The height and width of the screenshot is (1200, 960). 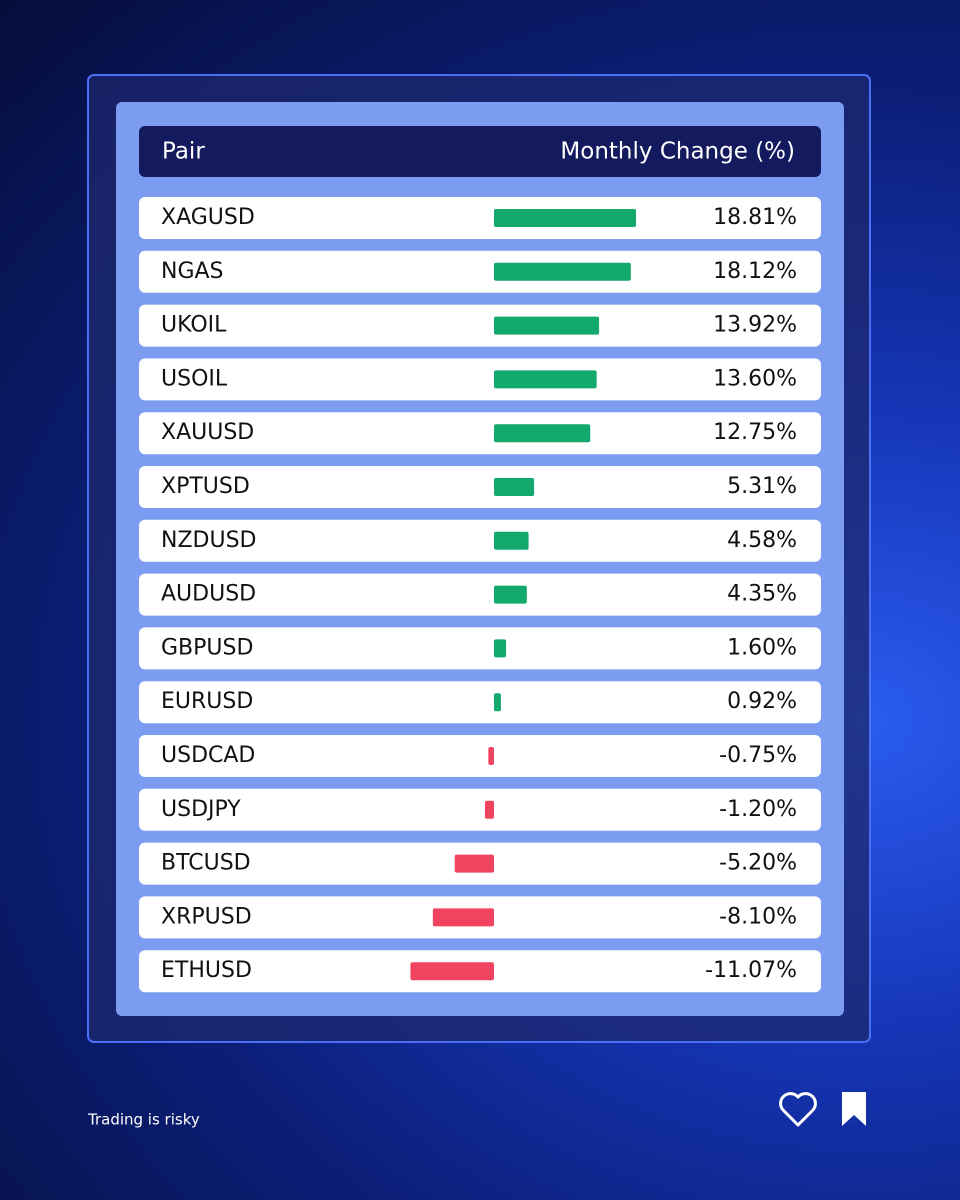 What do you see at coordinates (758, 809) in the screenshot?
I see `value-label: -1.20%` at bounding box center [758, 809].